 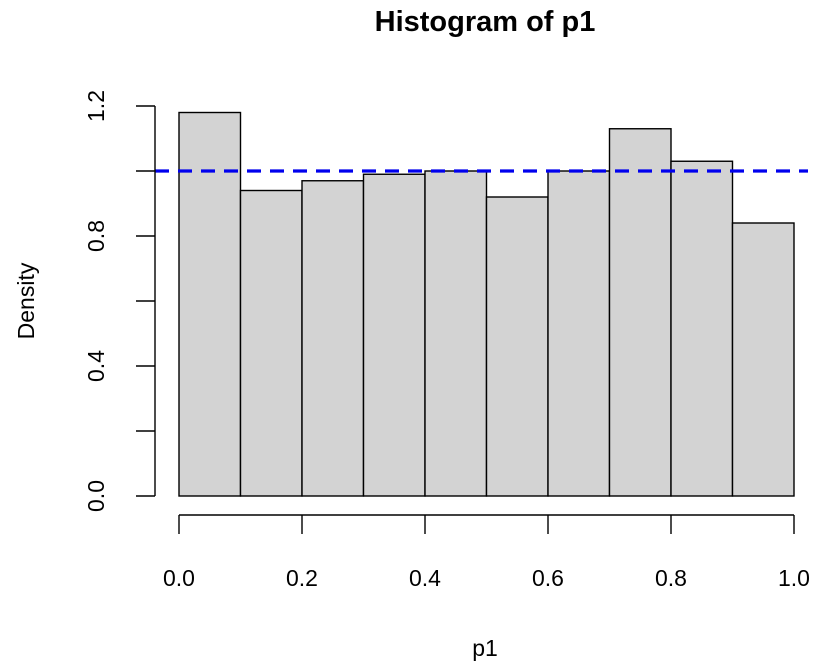 I want to click on y-tick-label-0: 0.0, so click(x=96, y=496).